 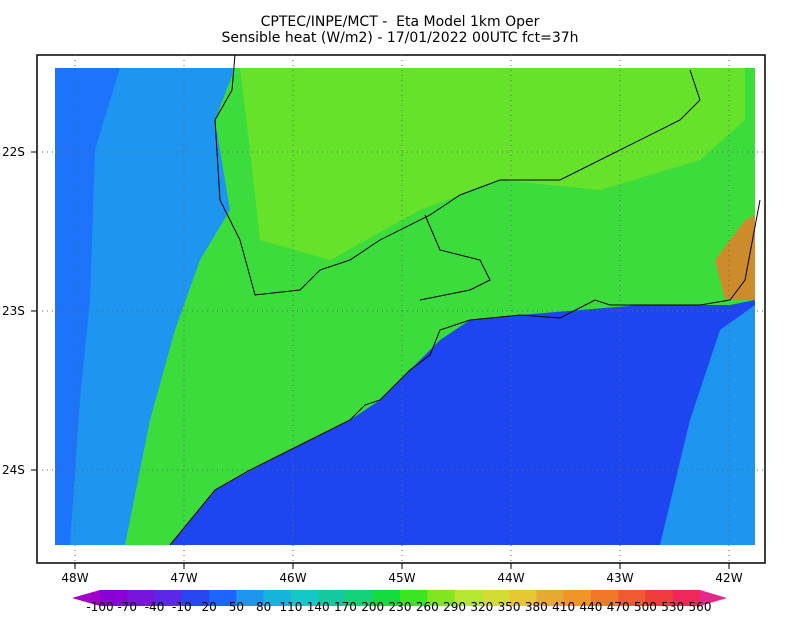 What do you see at coordinates (400, 22) in the screenshot?
I see `title-line: CPTEC/INPE/MCT - Eta Model 1km Oper` at bounding box center [400, 22].